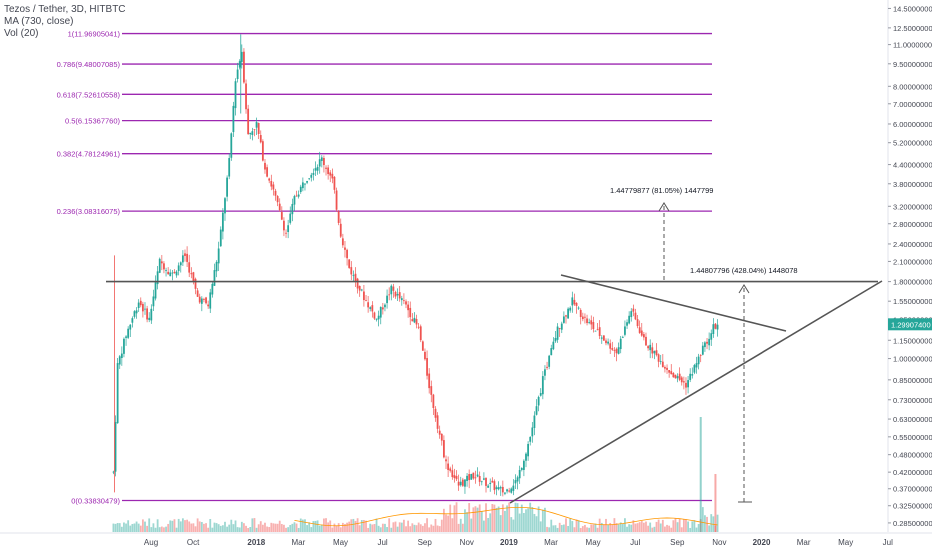 This screenshot has height=550, width=932. I want to click on x-tick-label: May, so click(340, 542).